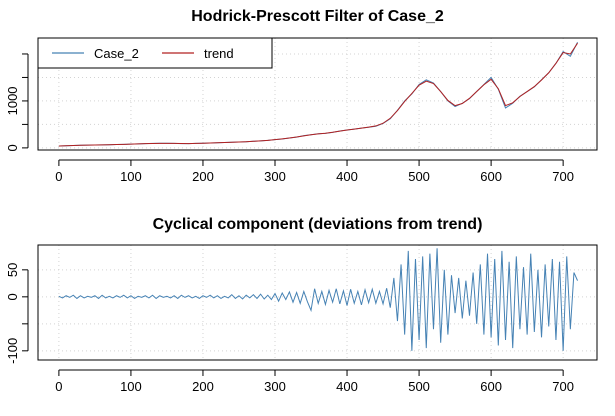  I want to click on chart-title: Hodrick-Prescott Filter of Case_2, so click(317, 16).